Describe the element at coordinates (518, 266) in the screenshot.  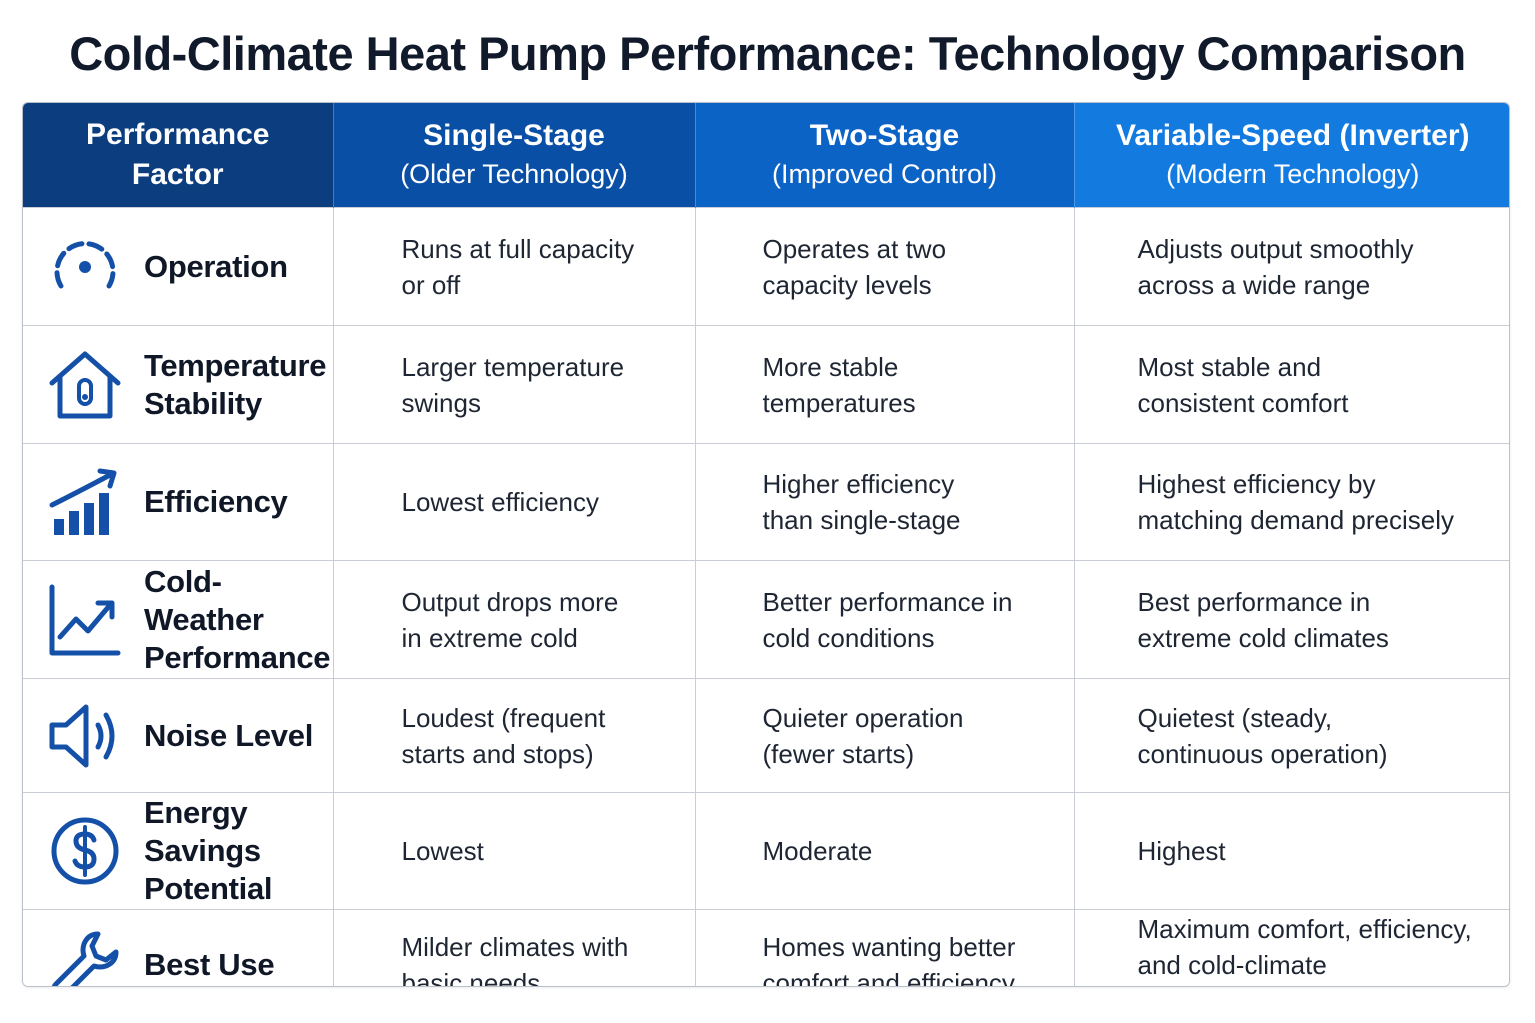
I see `cell-text: Runs at full capacity or off` at that location.